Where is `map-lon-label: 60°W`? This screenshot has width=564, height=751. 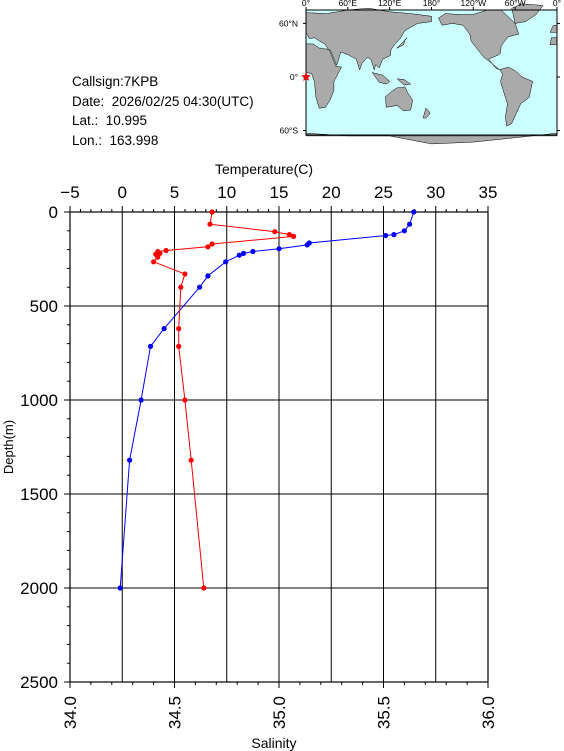 map-lon-label: 60°W is located at coordinates (515, 4).